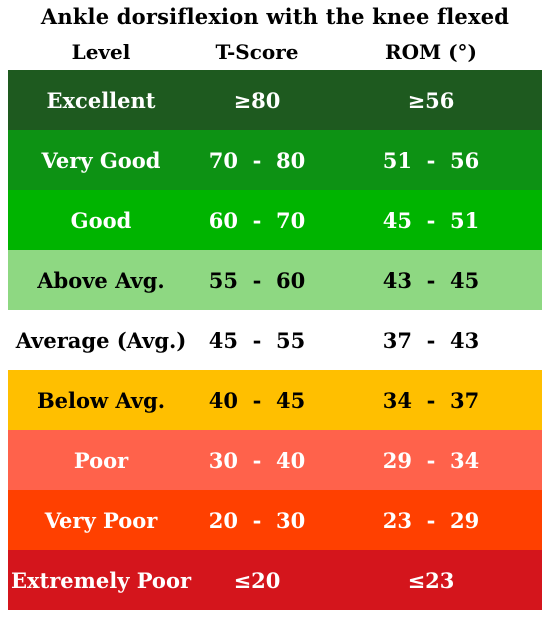  What do you see at coordinates (431, 400) in the screenshot?
I see `row-rom: 34 - 37` at bounding box center [431, 400].